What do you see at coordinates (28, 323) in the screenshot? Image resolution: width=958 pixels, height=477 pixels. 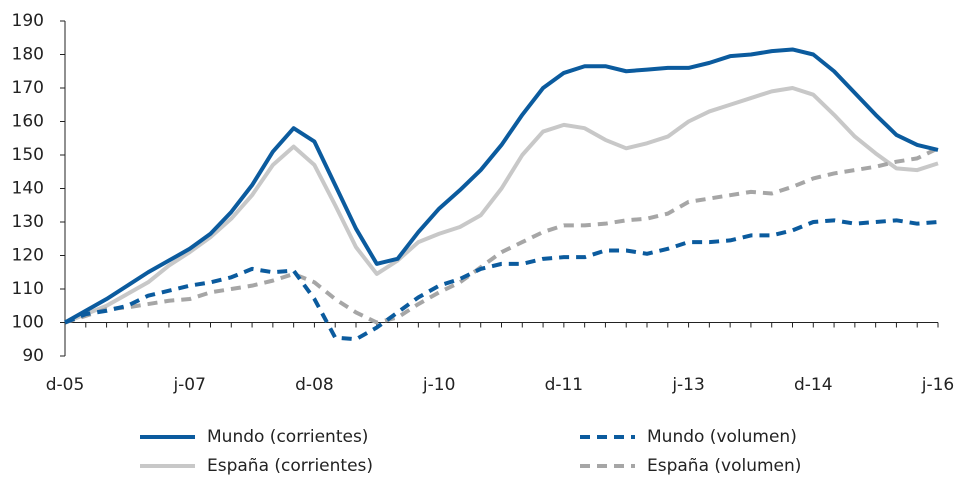 I see `y-tick-label: 100` at bounding box center [28, 323].